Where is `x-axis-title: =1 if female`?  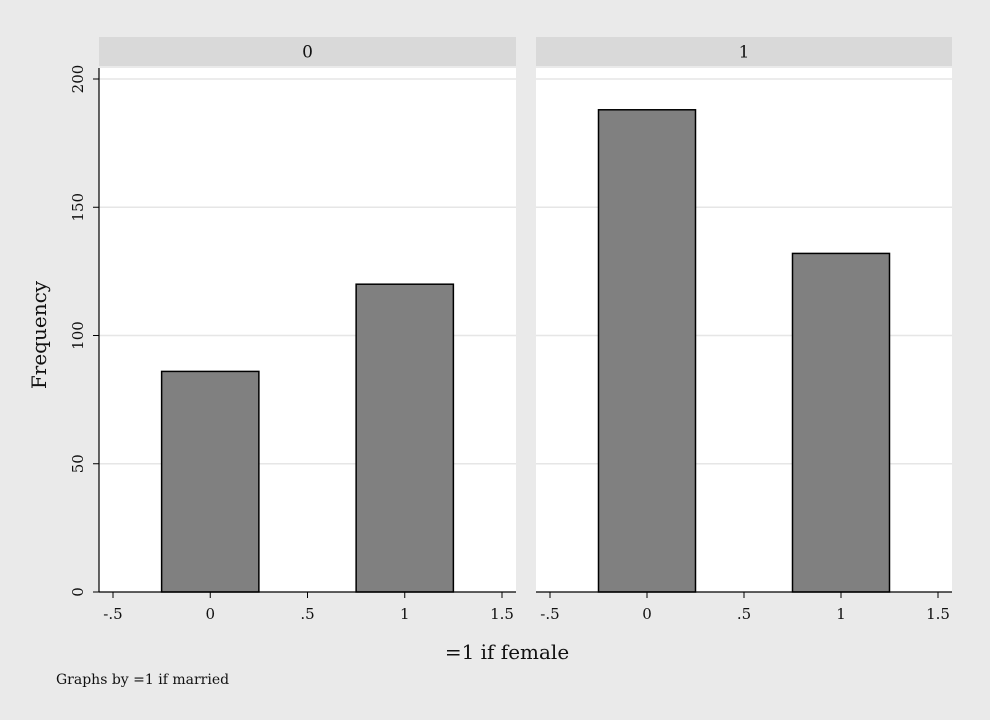 x-axis-title: =1 if female is located at coordinates (507, 652).